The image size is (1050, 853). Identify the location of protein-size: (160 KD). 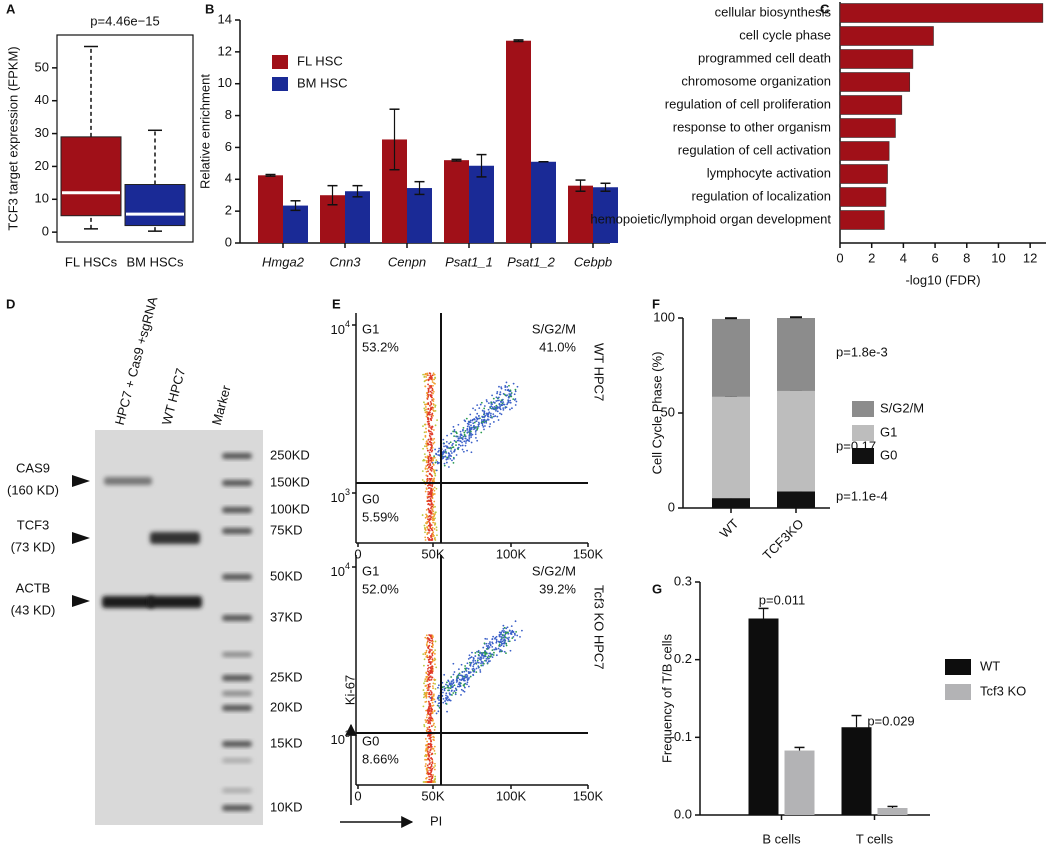
(33, 489).